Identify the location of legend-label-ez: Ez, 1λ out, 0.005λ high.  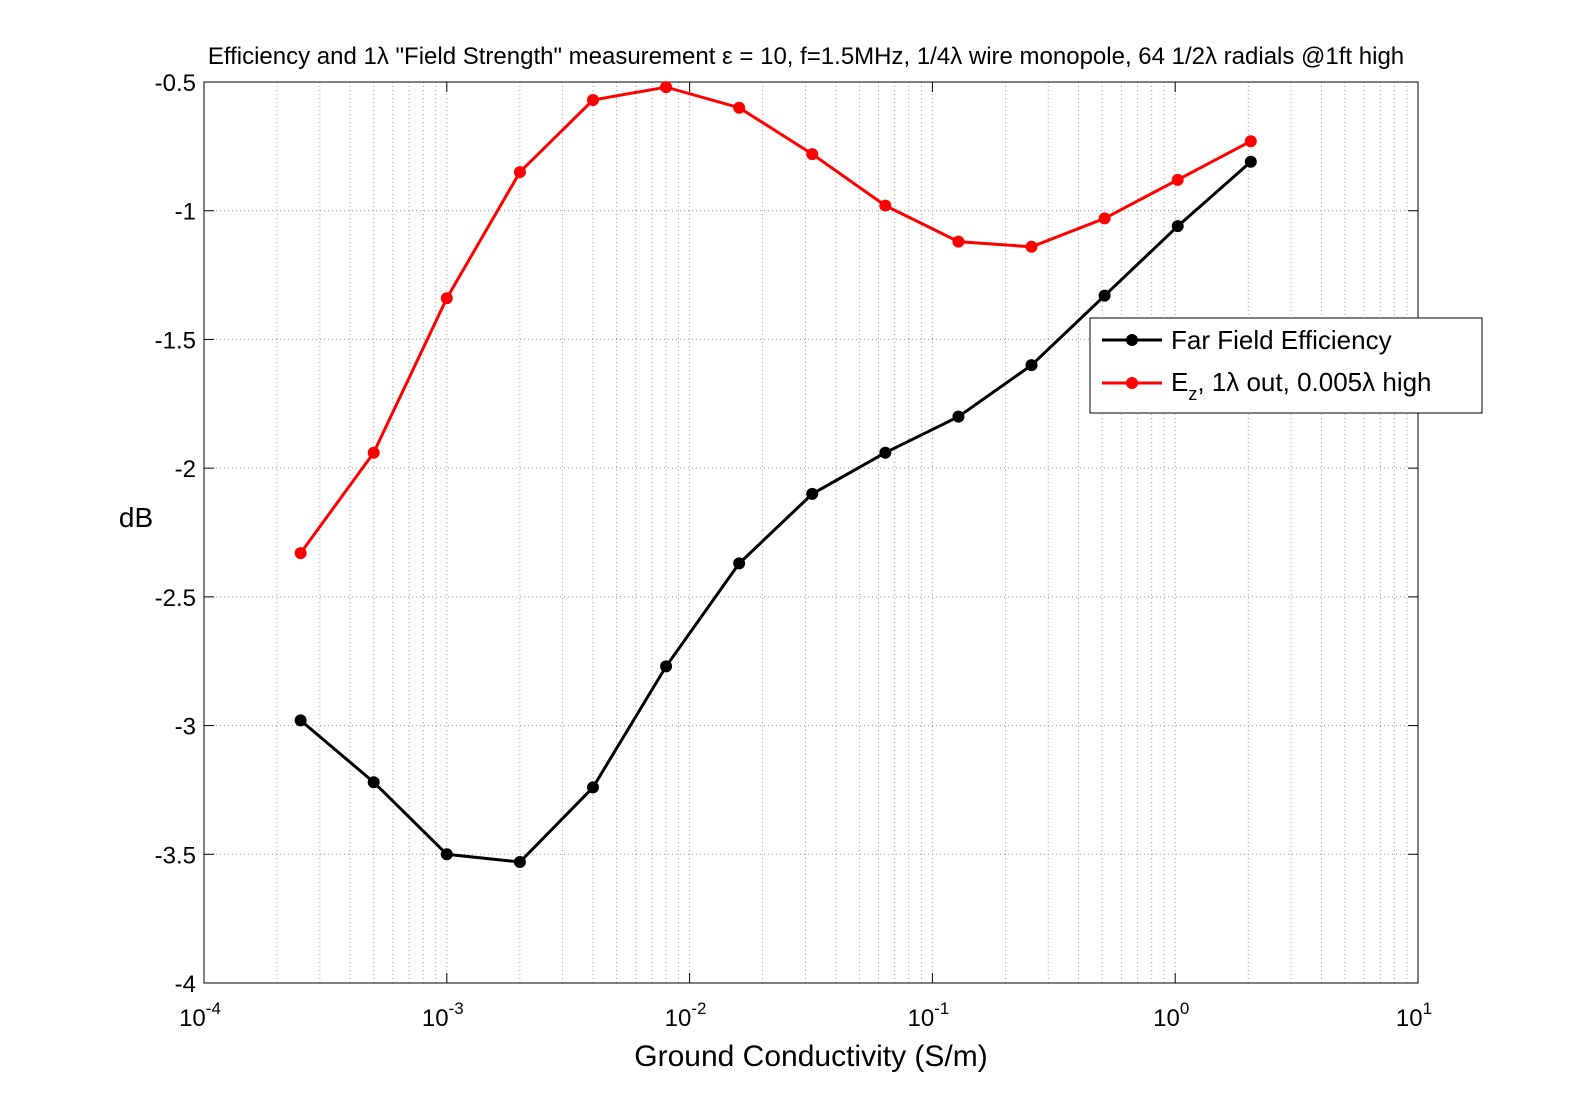
(1301, 385).